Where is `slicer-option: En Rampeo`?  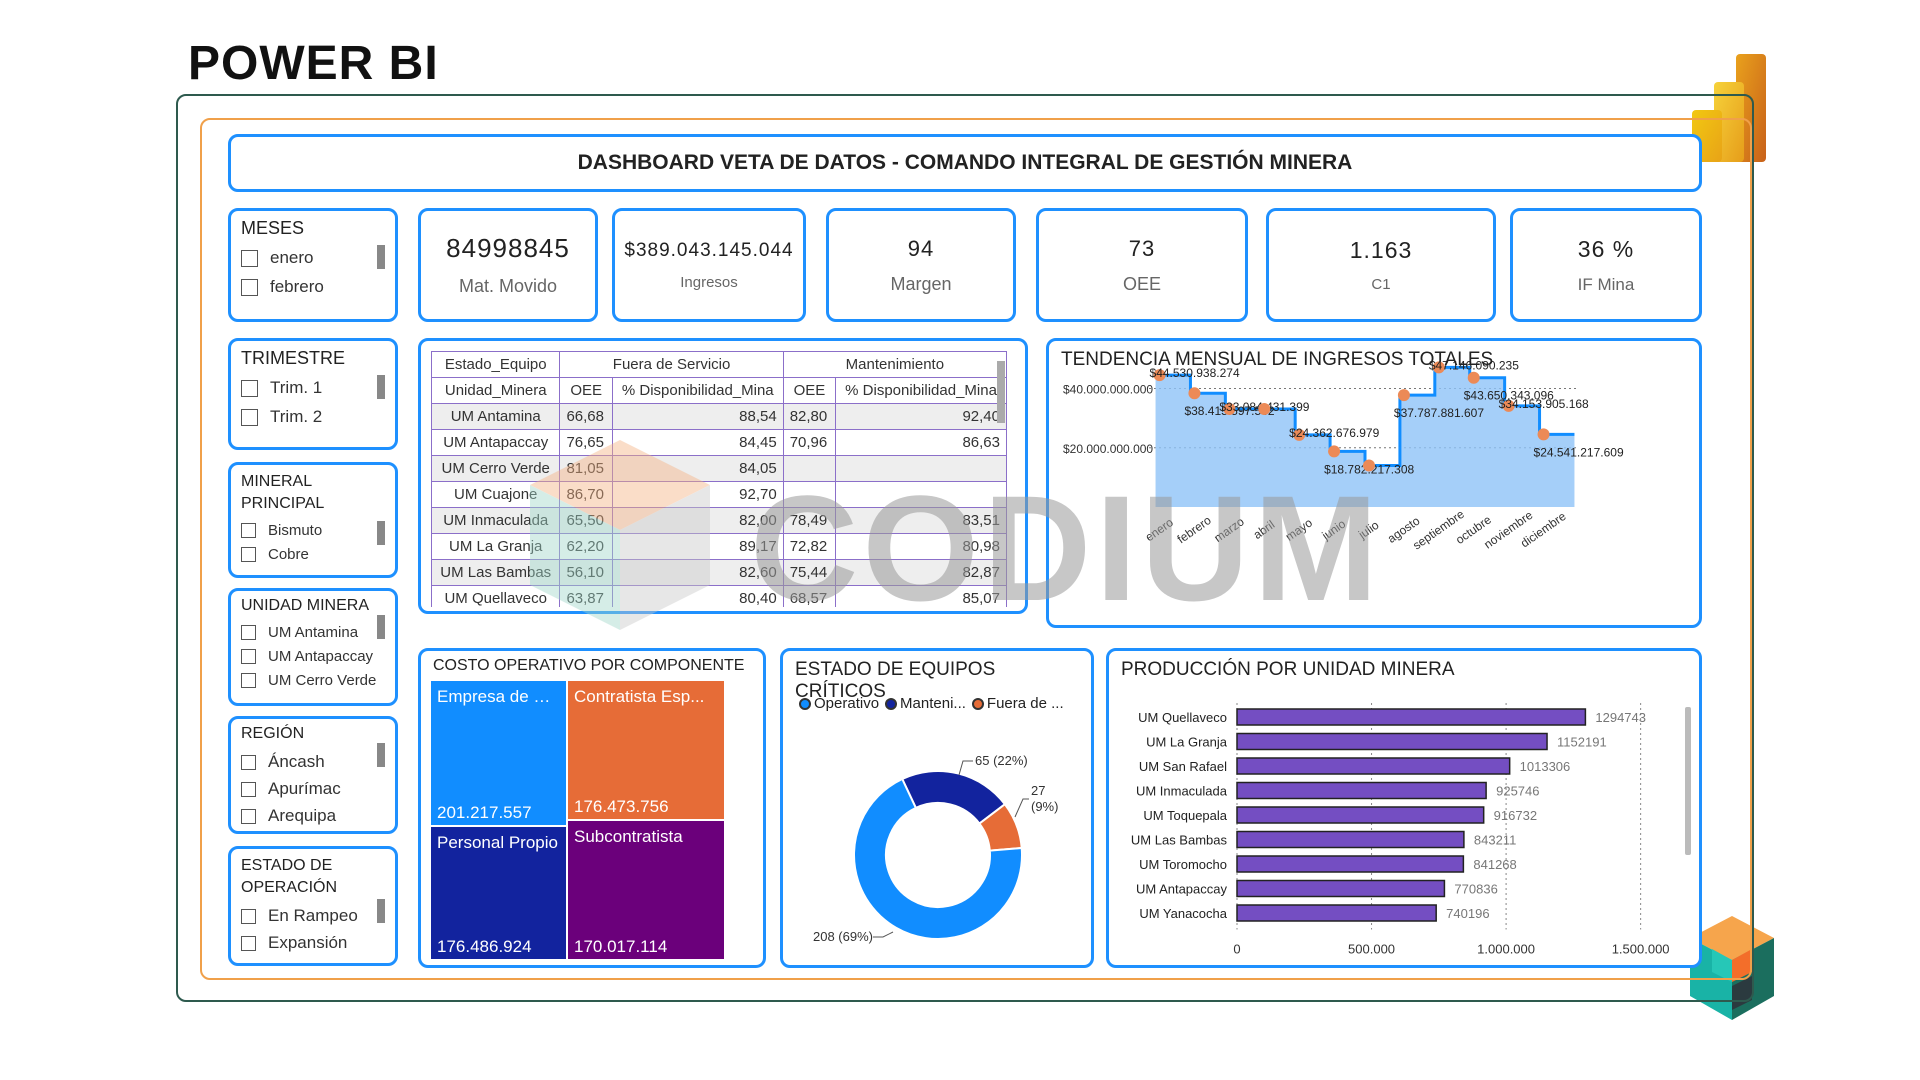 slicer-option: En Rampeo is located at coordinates (313, 916).